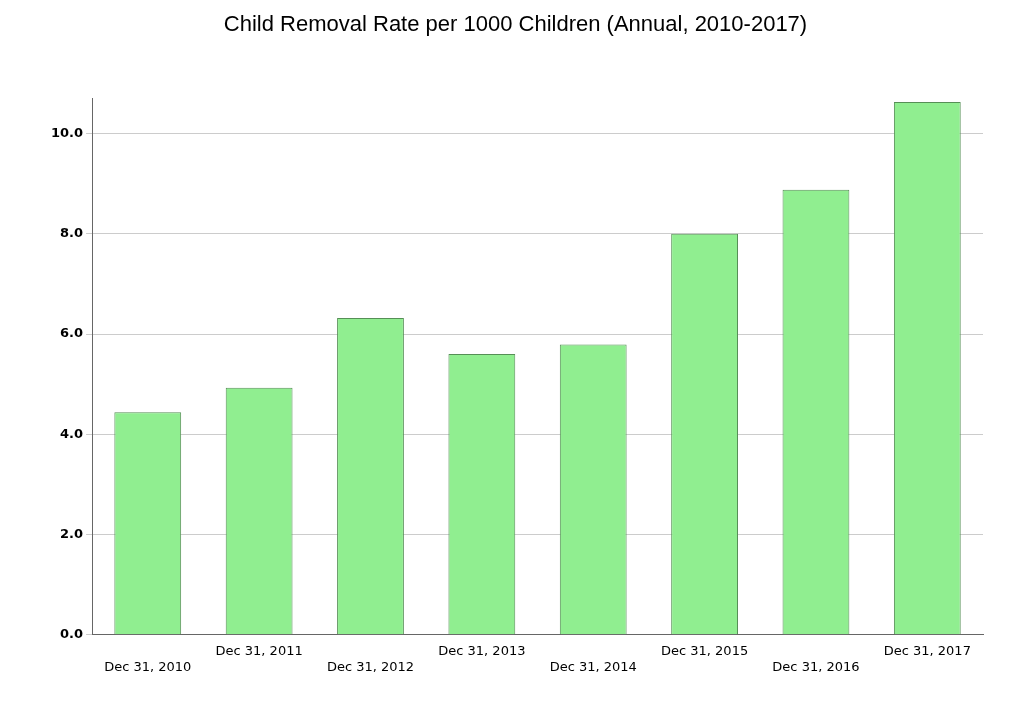 The height and width of the screenshot is (706, 1015). Describe the element at coordinates (72, 634) in the screenshot. I see `y-tick-label: 0.0` at that location.